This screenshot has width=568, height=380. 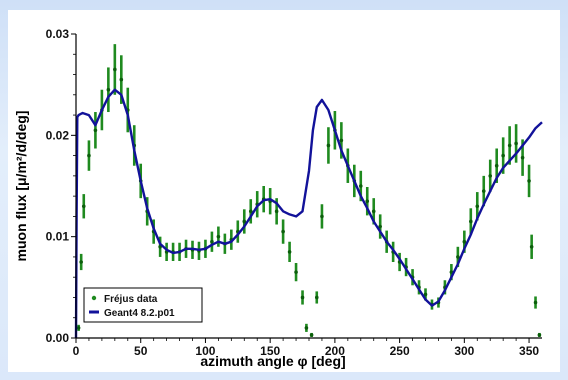 I want to click on legend-label-geant4: Geant4 8.2.p01, so click(x=139, y=313).